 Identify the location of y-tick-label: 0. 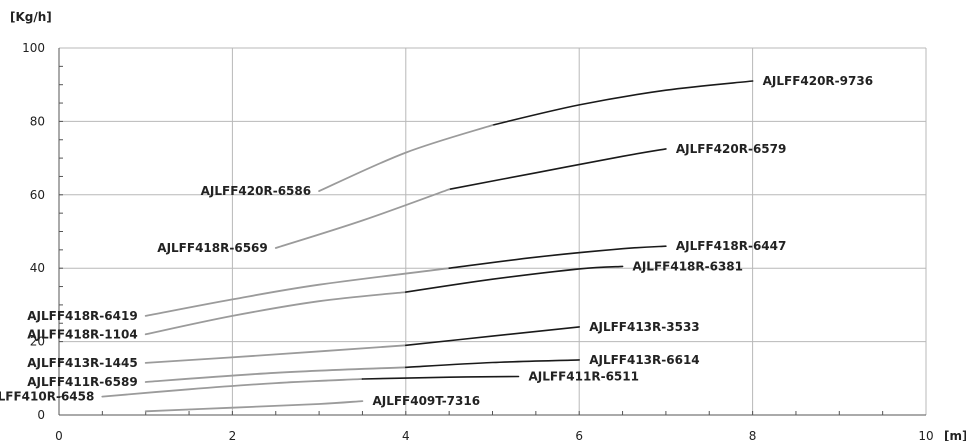
(41, 415).